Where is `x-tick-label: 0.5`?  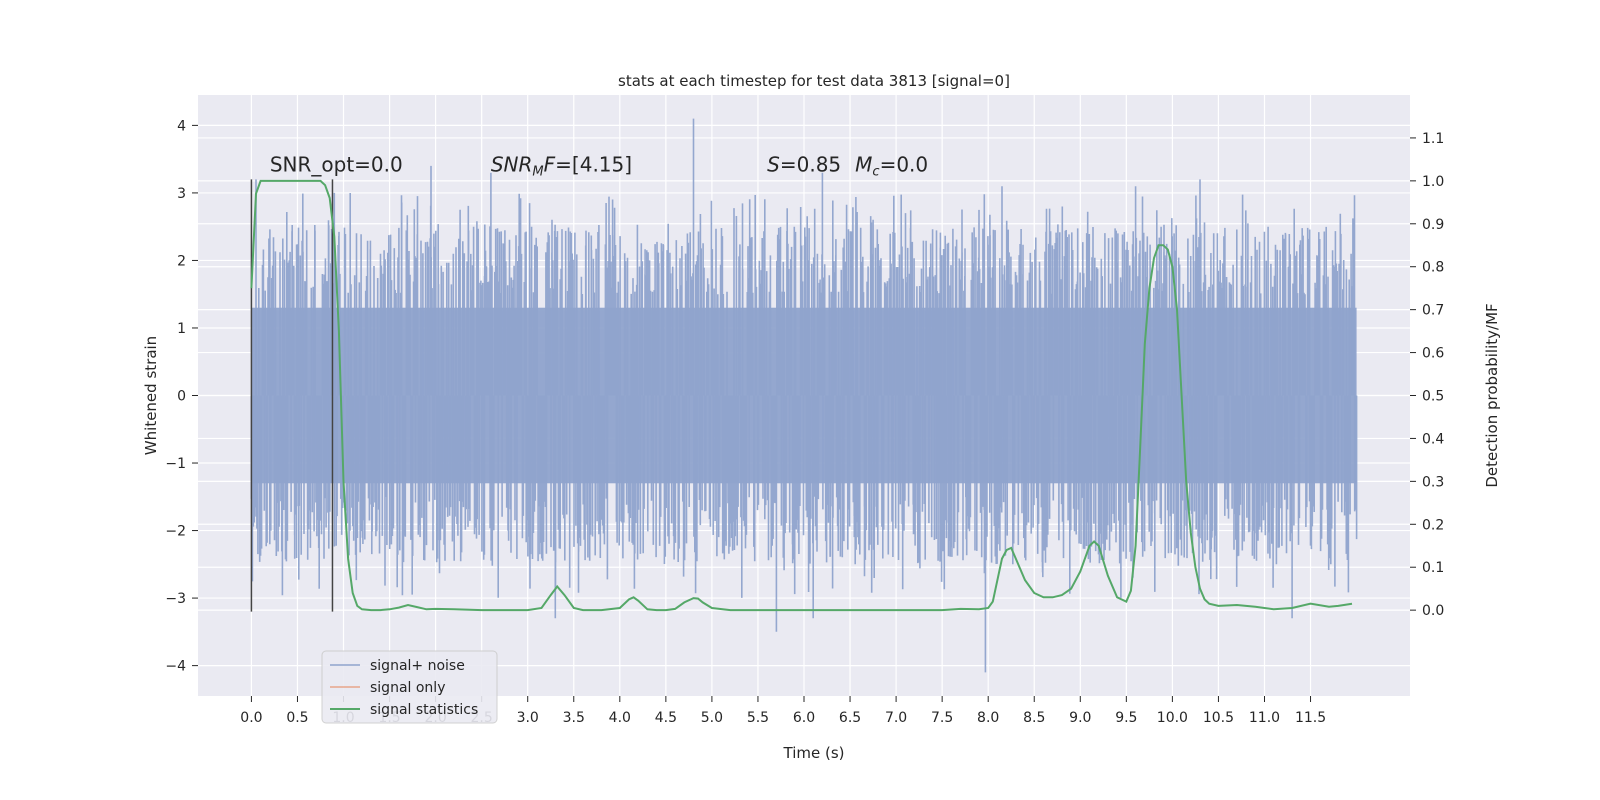
x-tick-label: 0.5 is located at coordinates (297, 718).